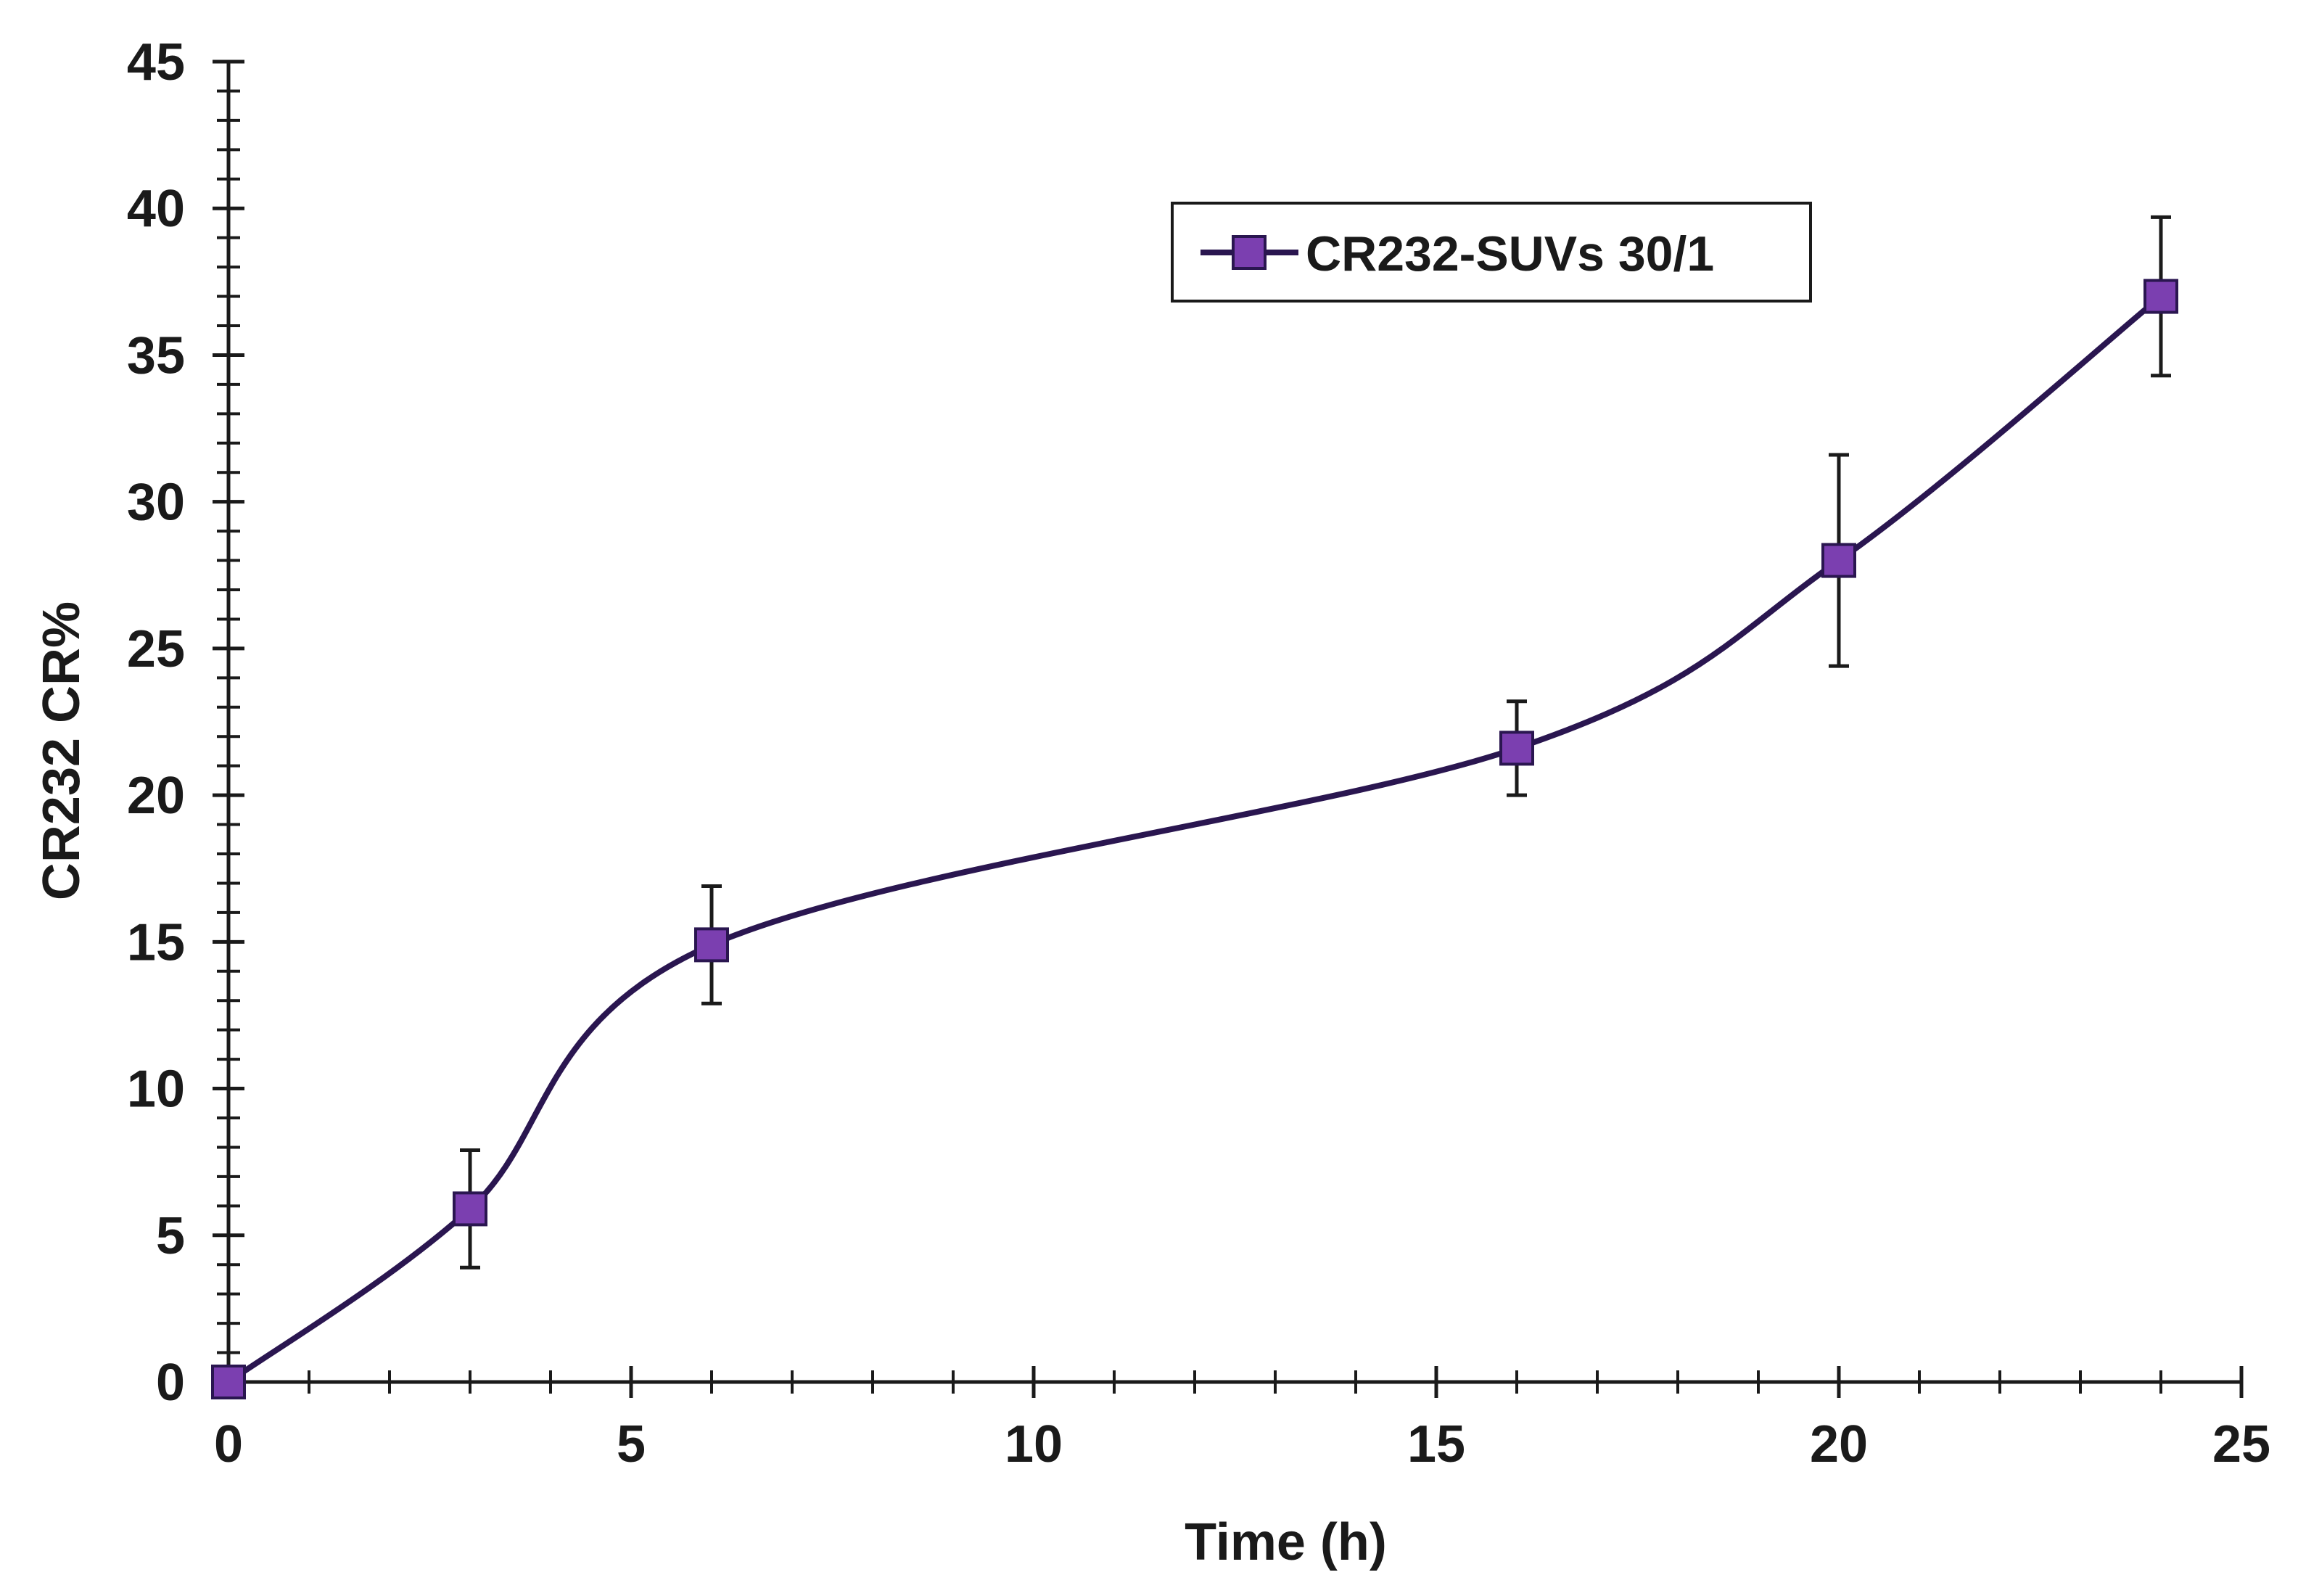  I want to click on y-tick-label: 40, so click(156, 209).